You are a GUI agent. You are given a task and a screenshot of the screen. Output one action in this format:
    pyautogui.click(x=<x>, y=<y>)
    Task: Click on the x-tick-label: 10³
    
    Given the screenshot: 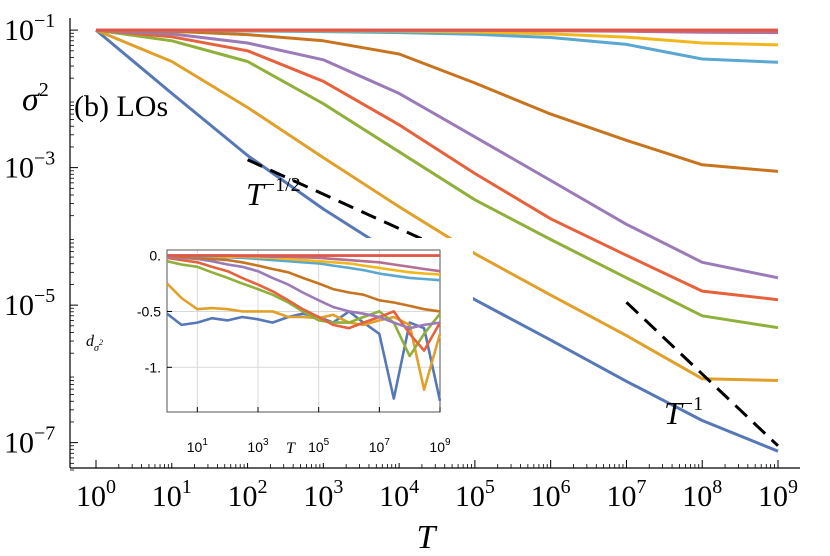 What is the action you would take?
    pyautogui.click(x=323, y=494)
    